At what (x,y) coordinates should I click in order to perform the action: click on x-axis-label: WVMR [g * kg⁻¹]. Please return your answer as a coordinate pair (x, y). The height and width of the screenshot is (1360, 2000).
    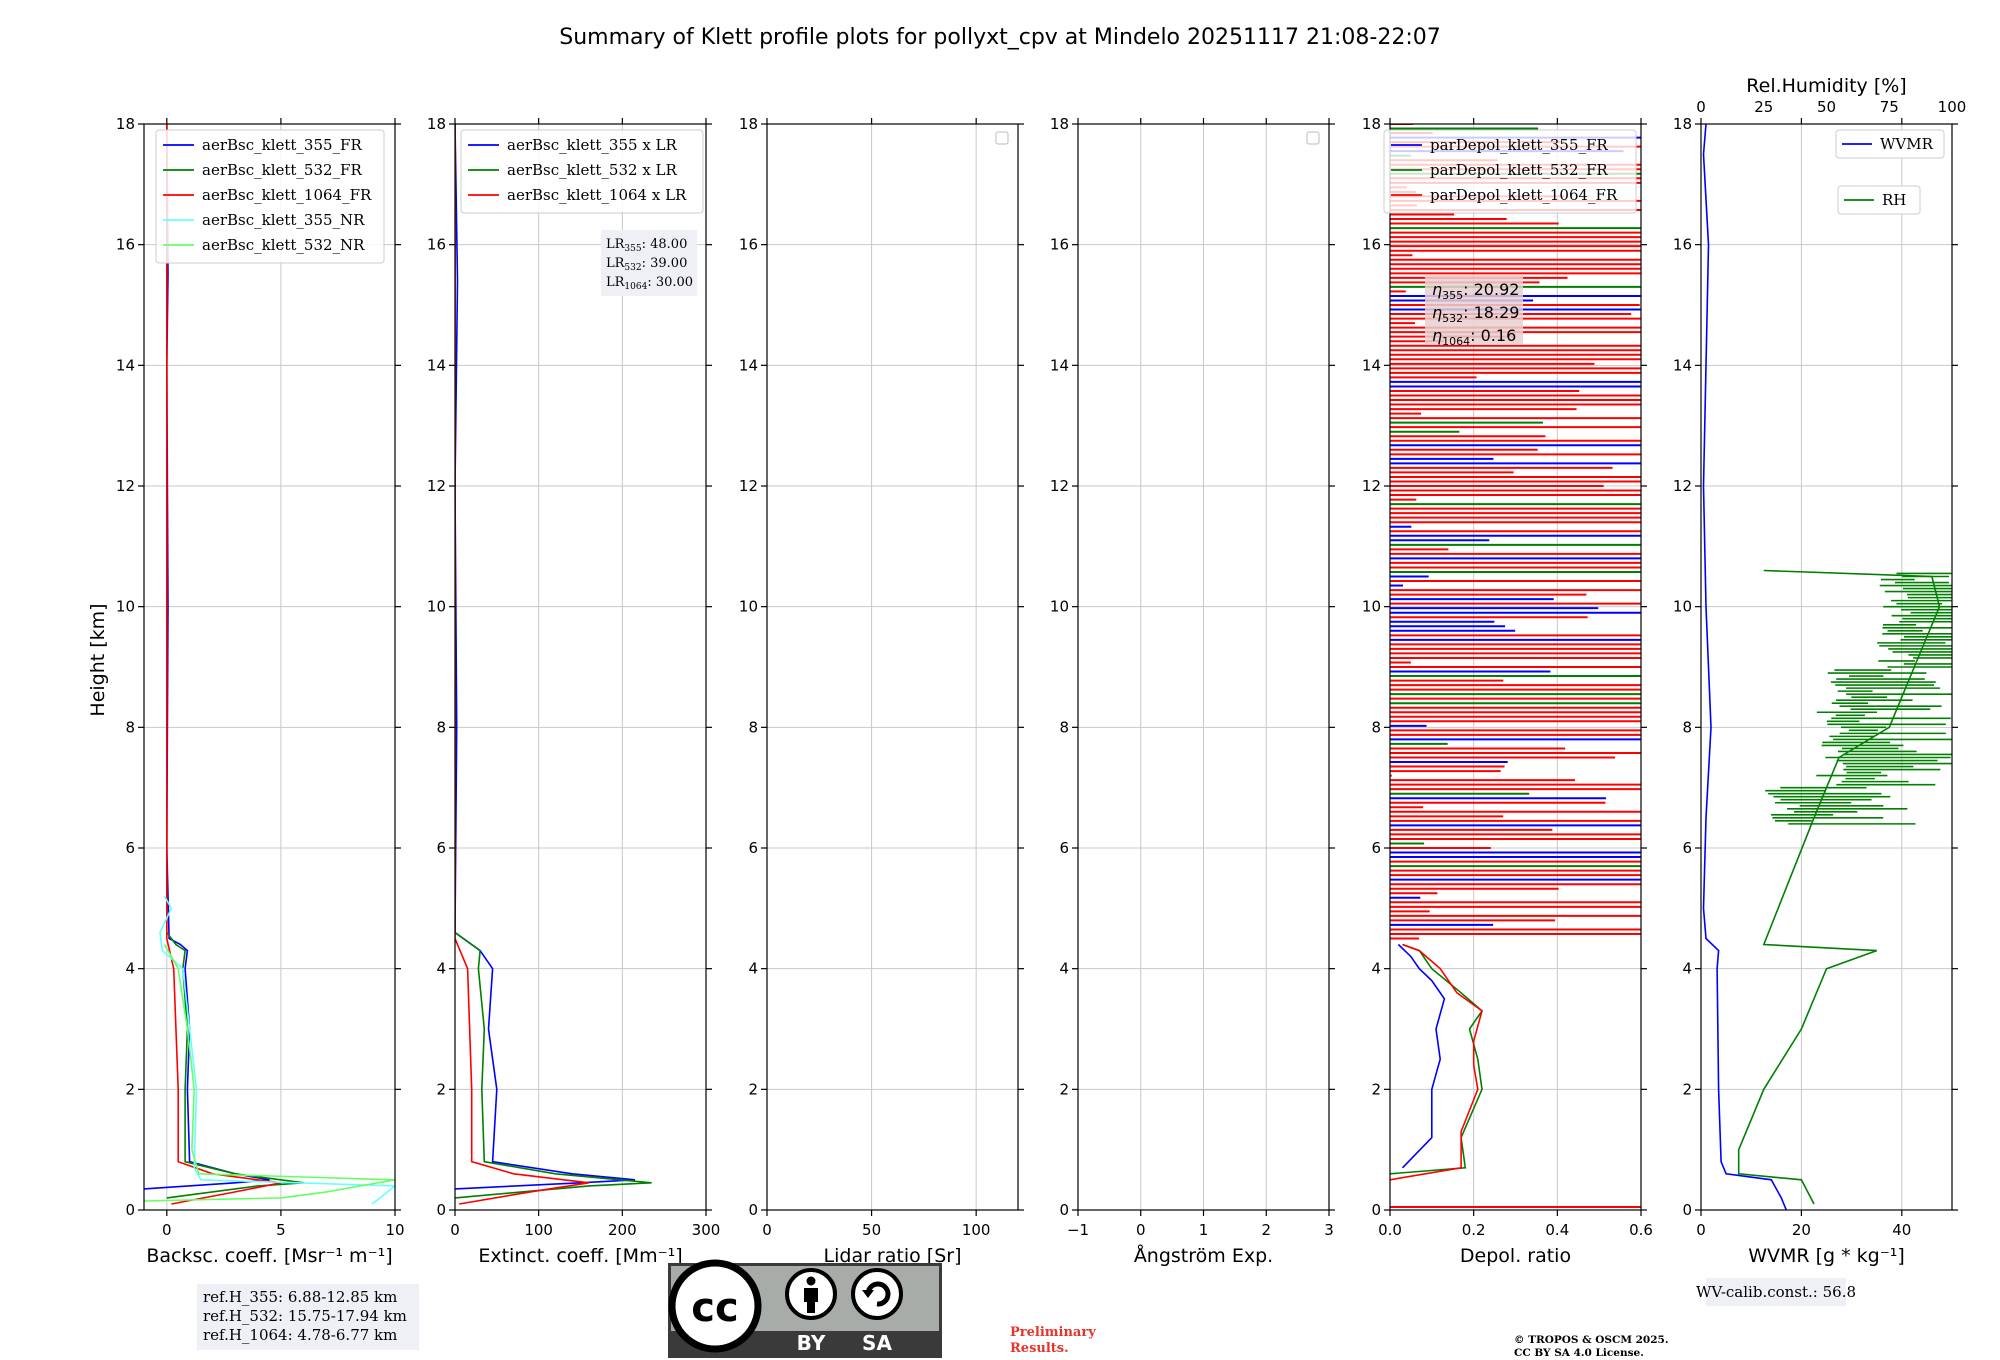
    Looking at the image, I should click on (1826, 1256).